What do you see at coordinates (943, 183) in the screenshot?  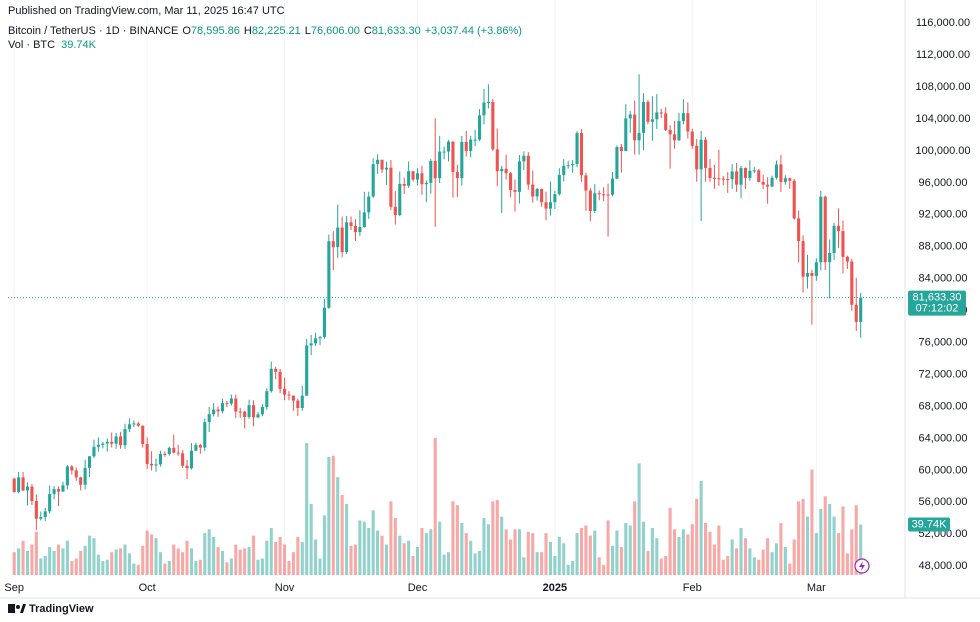 I see `y-tick-label: 96,000.00` at bounding box center [943, 183].